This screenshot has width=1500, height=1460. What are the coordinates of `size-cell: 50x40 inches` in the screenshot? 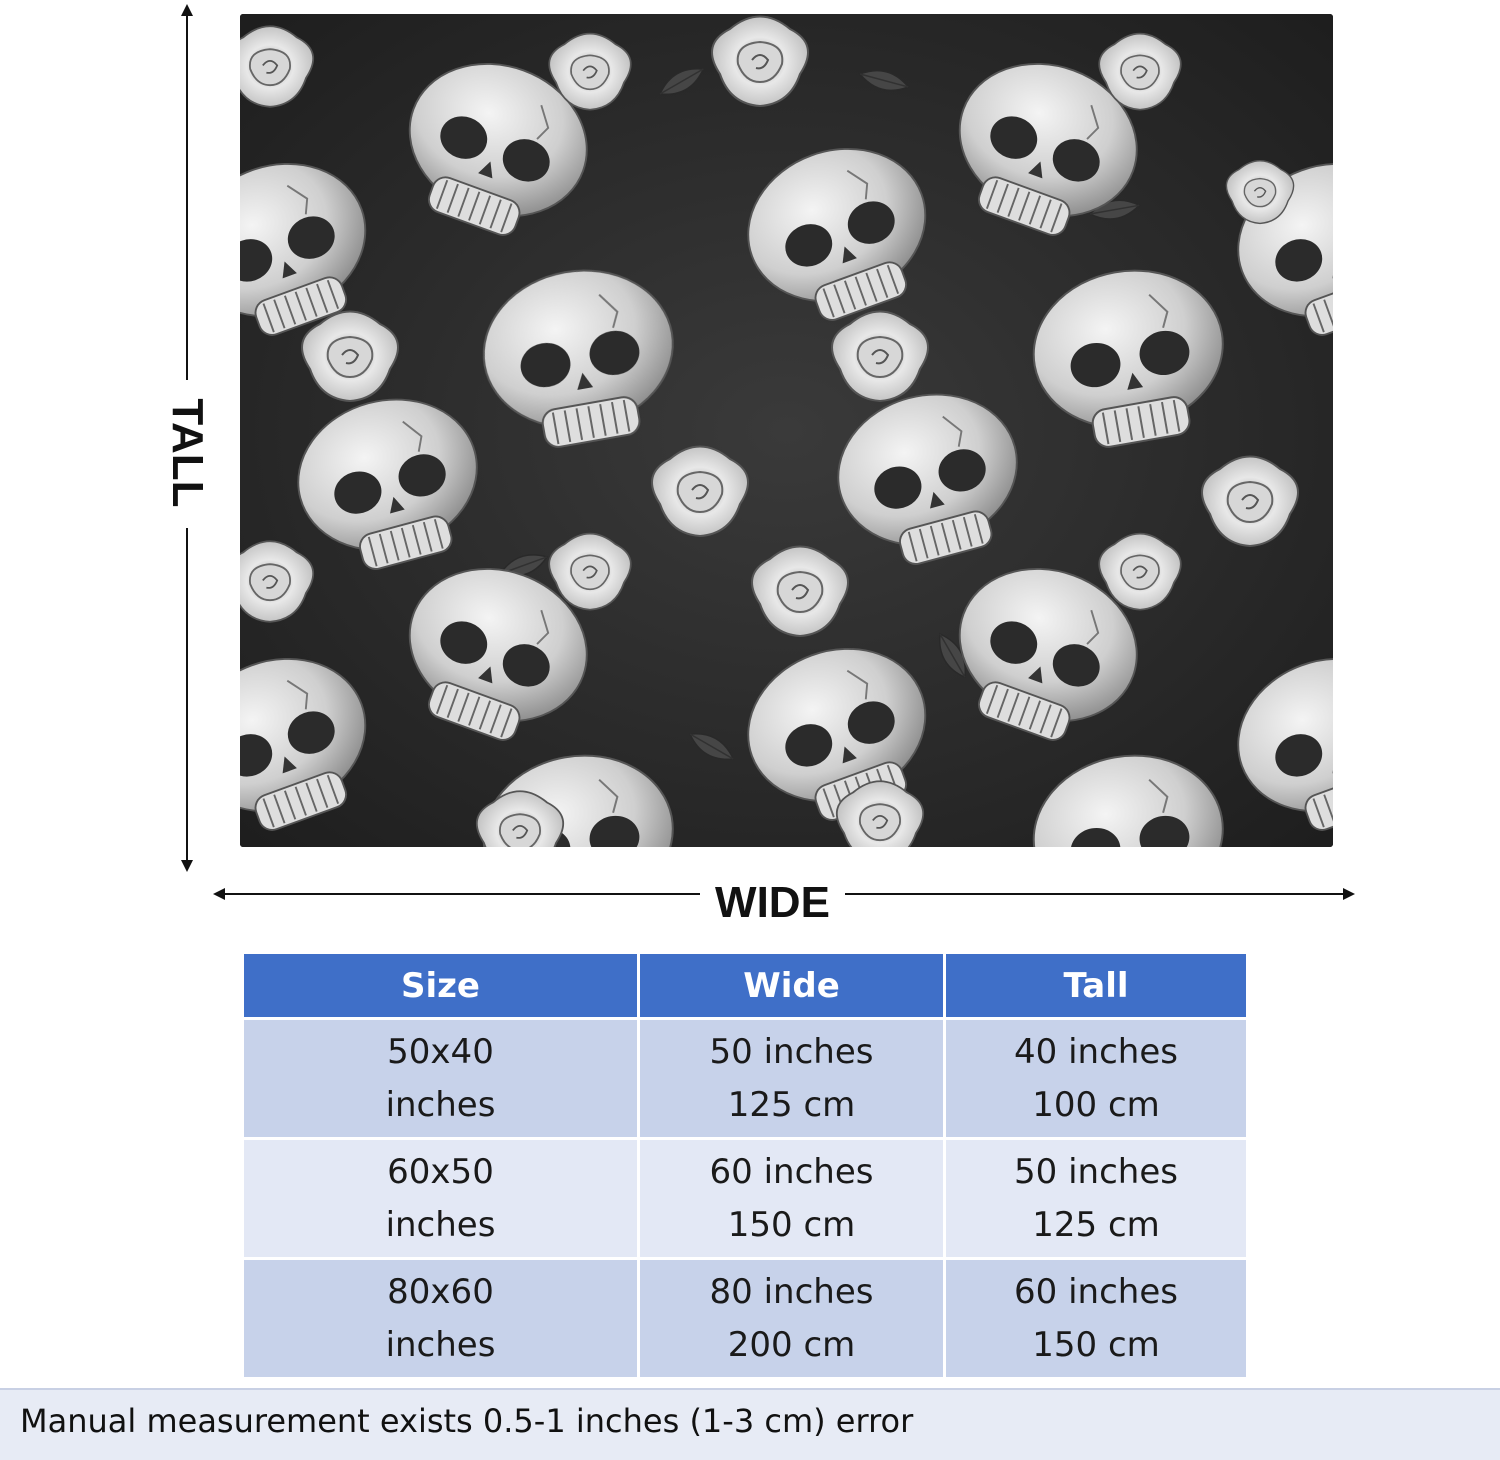 It's located at (440, 1078).